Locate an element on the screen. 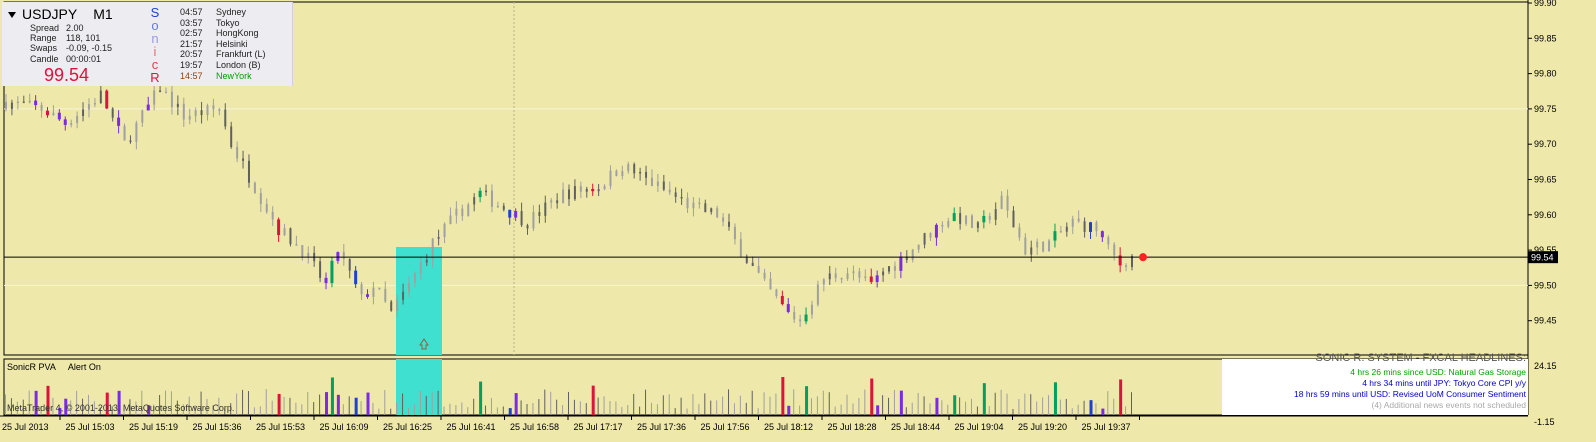 Image resolution: width=1596 pixels, height=442 pixels. session-time: 04:57 is located at coordinates (191, 12).